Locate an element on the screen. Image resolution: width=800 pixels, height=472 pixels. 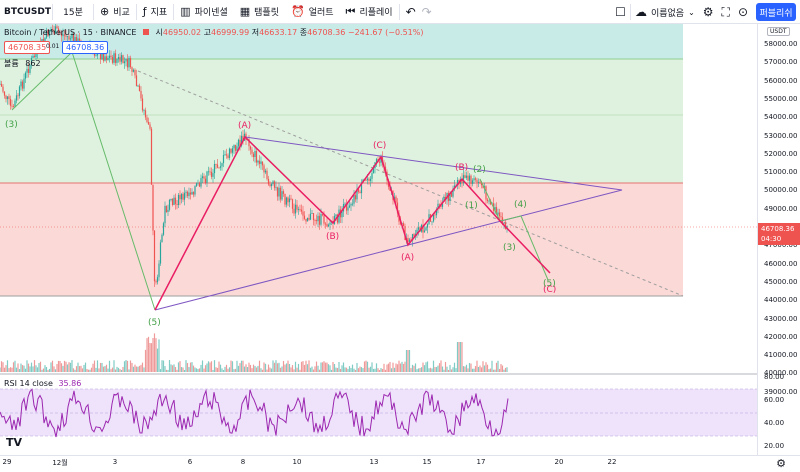
redo-icon: ↷ is located at coordinates (426, 11).